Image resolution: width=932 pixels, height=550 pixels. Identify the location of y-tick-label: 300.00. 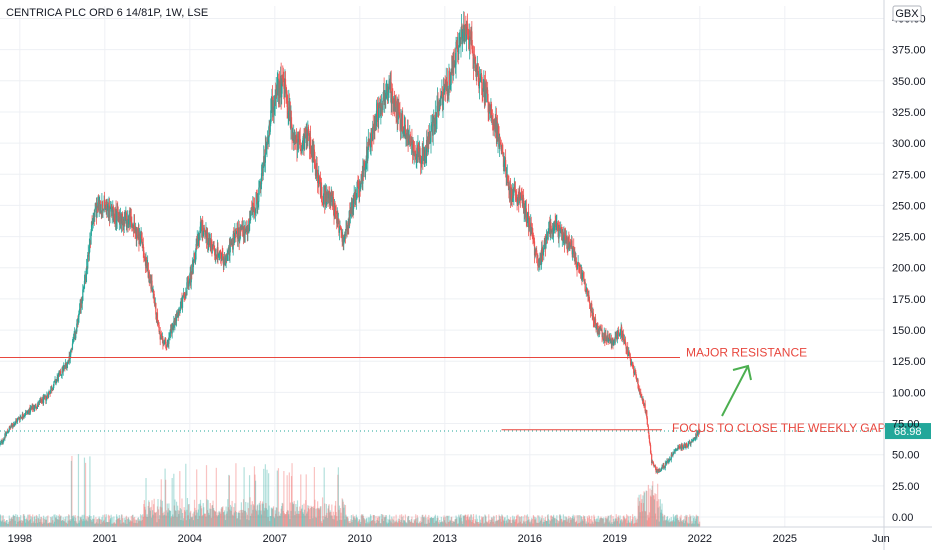
(909, 144).